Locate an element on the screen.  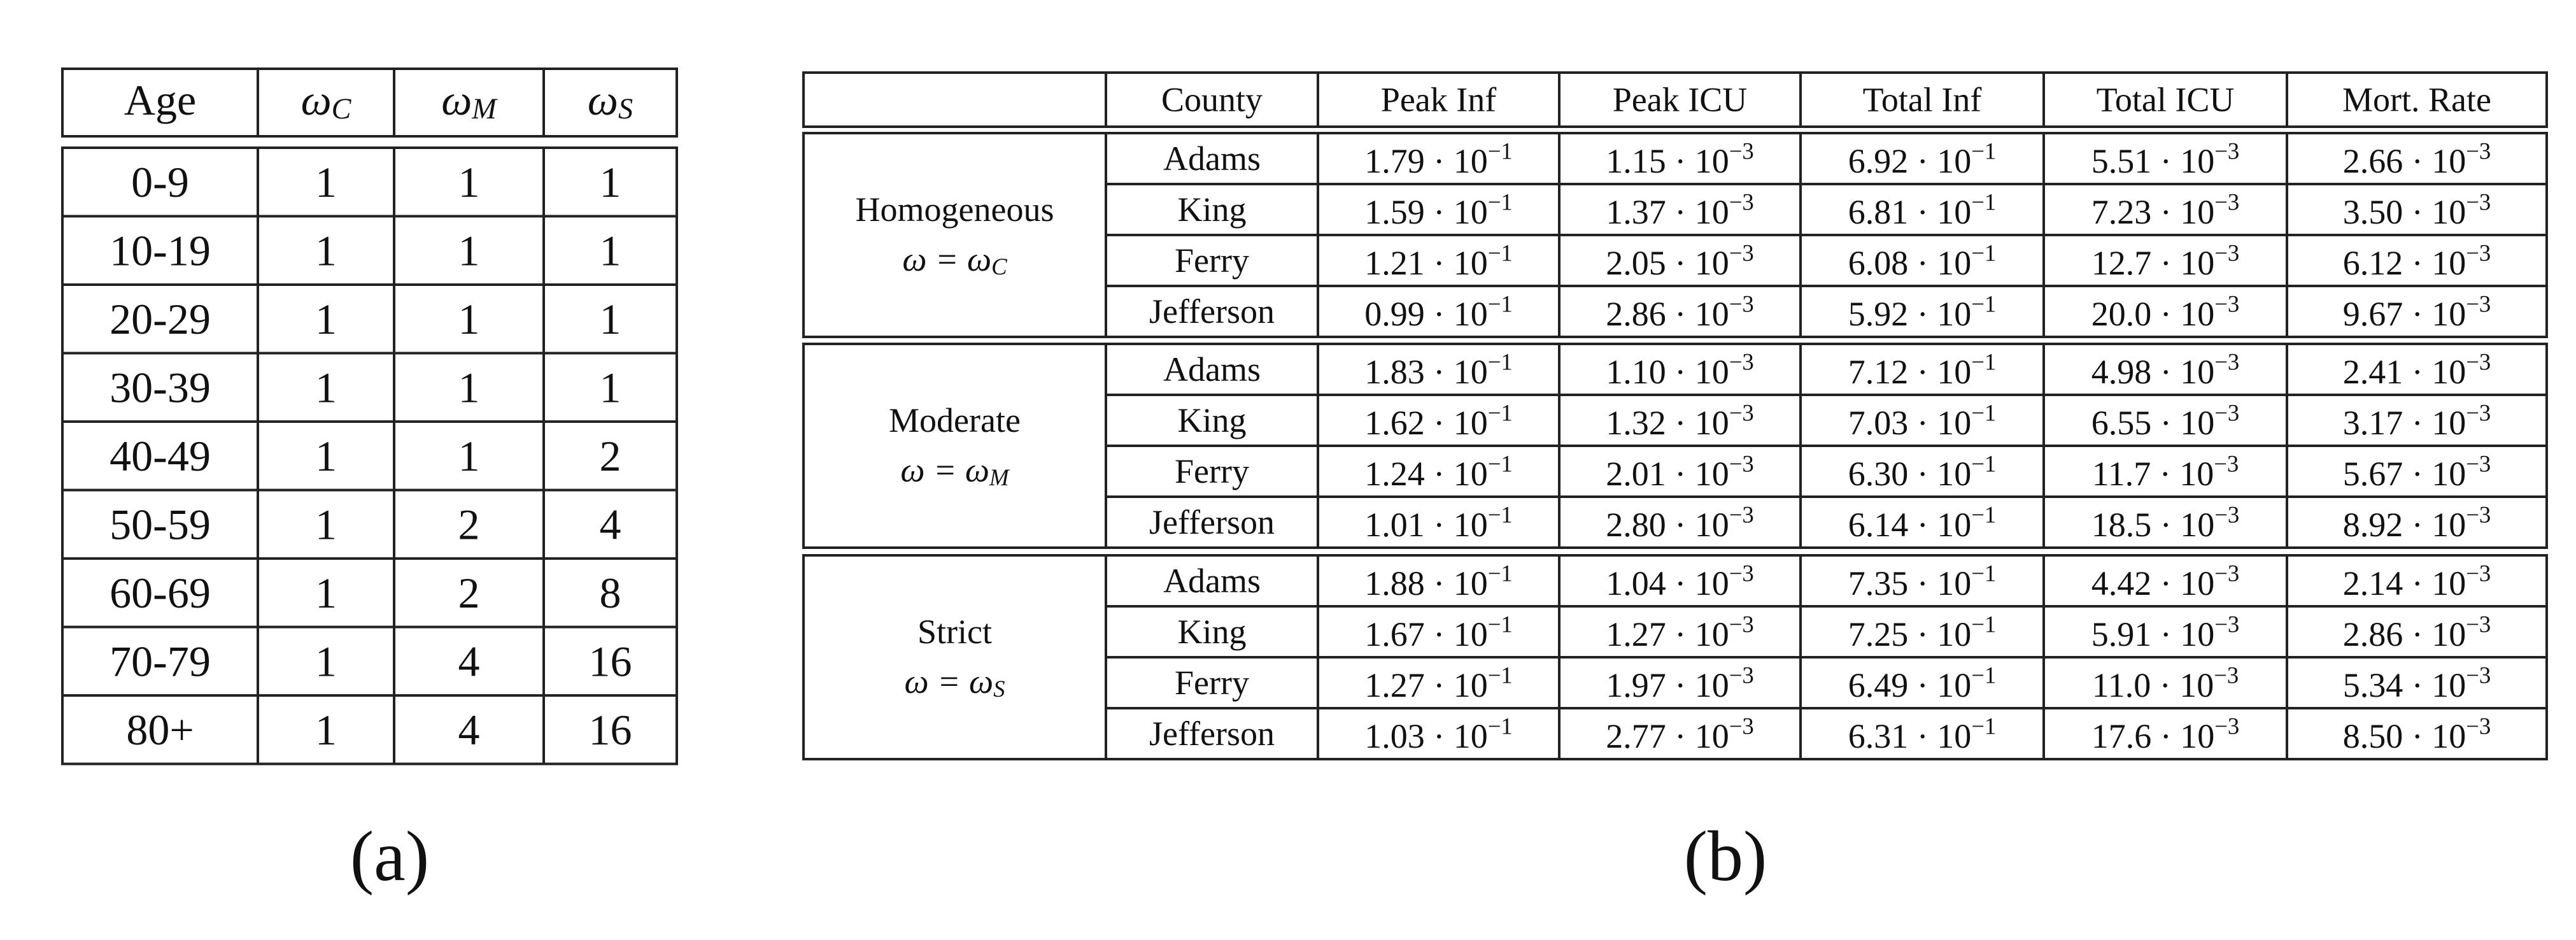
value-cell: 2.41 · 10⁻³ is located at coordinates (2417, 370).